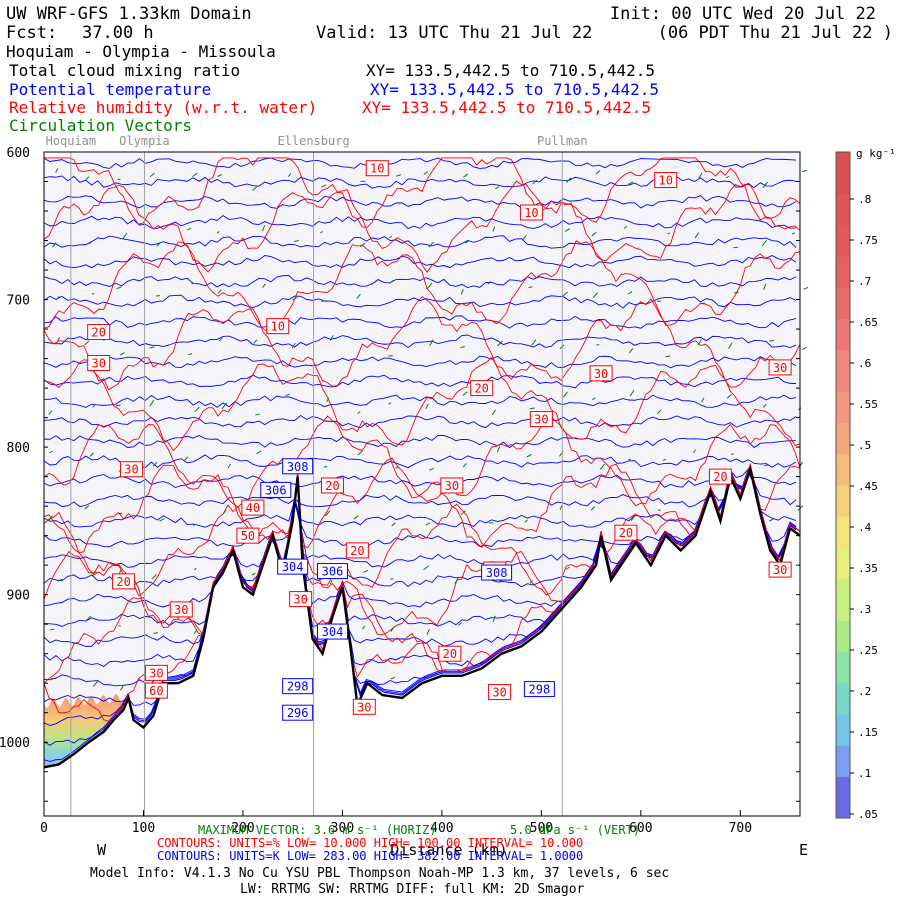 The width and height of the screenshot is (900, 900). What do you see at coordinates (640, 828) in the screenshot?
I see `x-tick-label: 600` at bounding box center [640, 828].